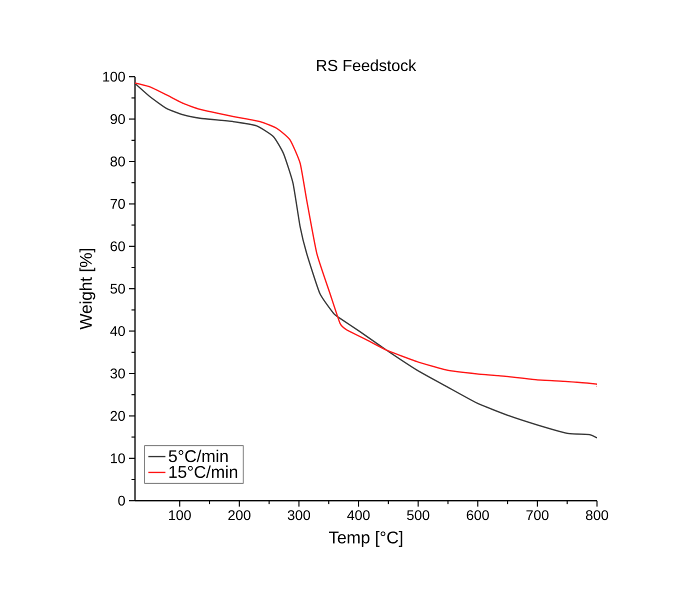 This screenshot has height=592, width=678. Describe the element at coordinates (597, 515) in the screenshot. I see `x-tick-label: 800` at that location.